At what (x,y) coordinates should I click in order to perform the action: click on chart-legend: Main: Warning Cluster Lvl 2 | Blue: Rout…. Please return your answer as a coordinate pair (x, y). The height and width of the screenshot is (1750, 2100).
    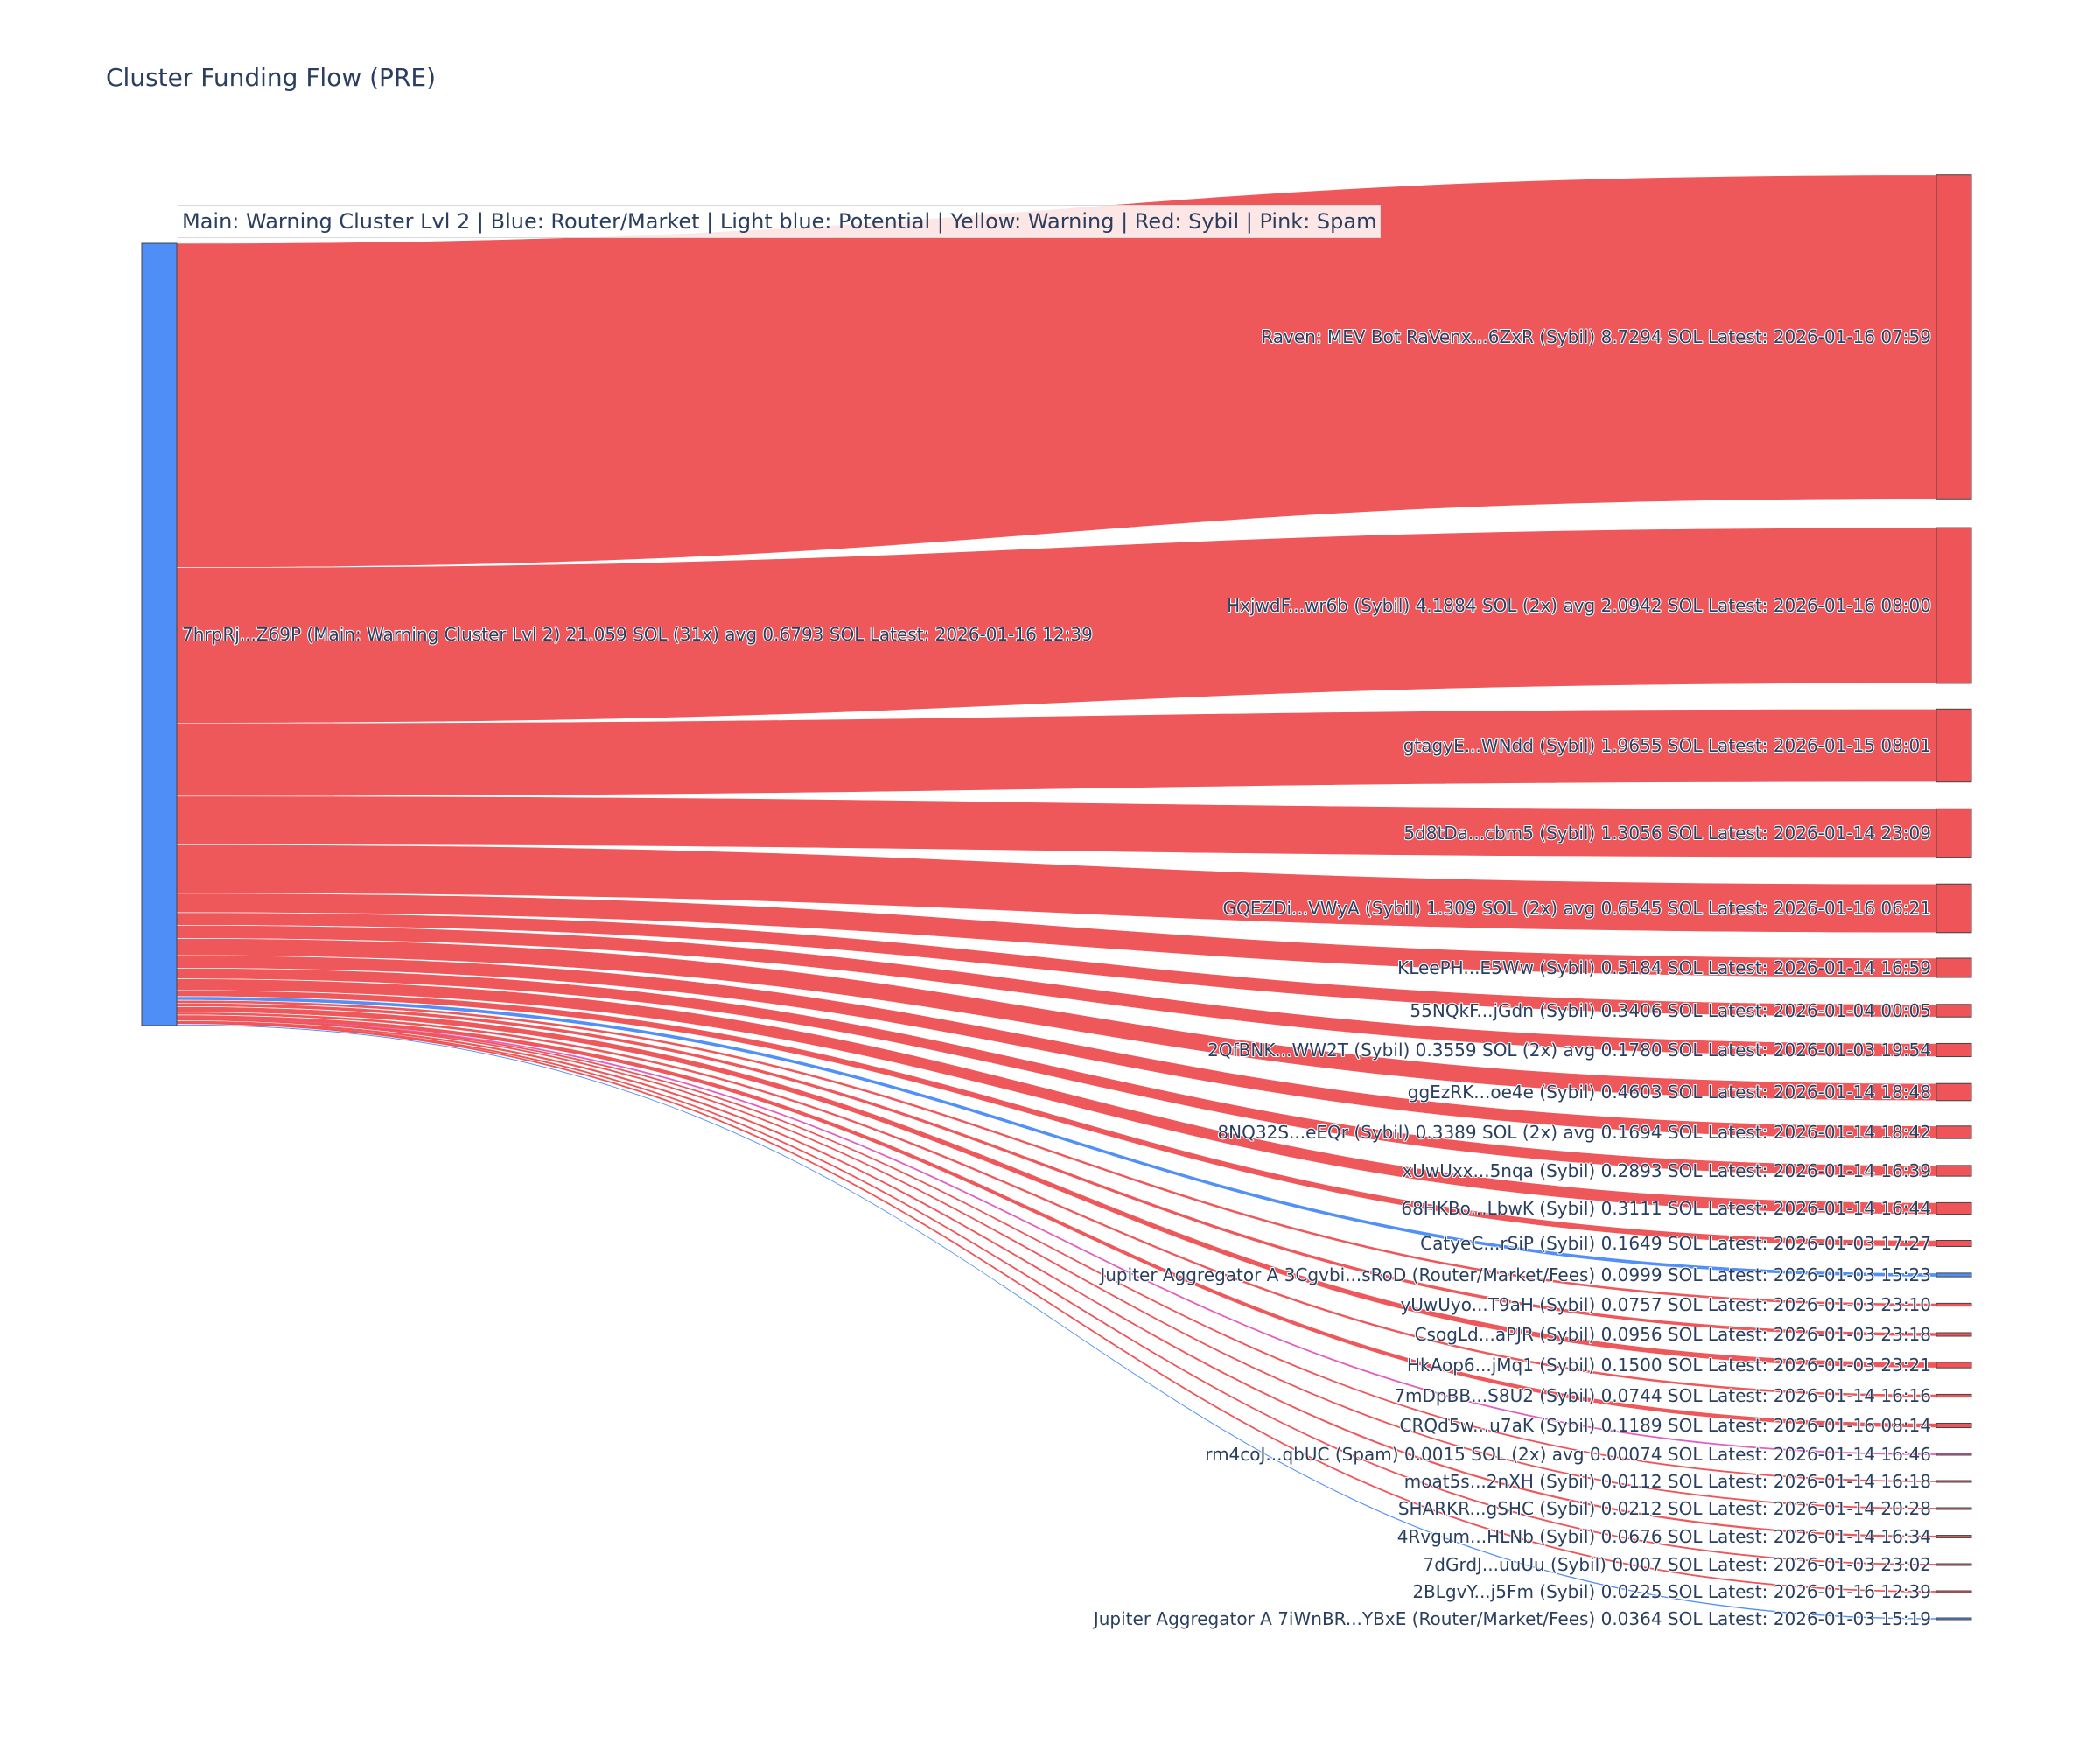
    Looking at the image, I should click on (780, 221).